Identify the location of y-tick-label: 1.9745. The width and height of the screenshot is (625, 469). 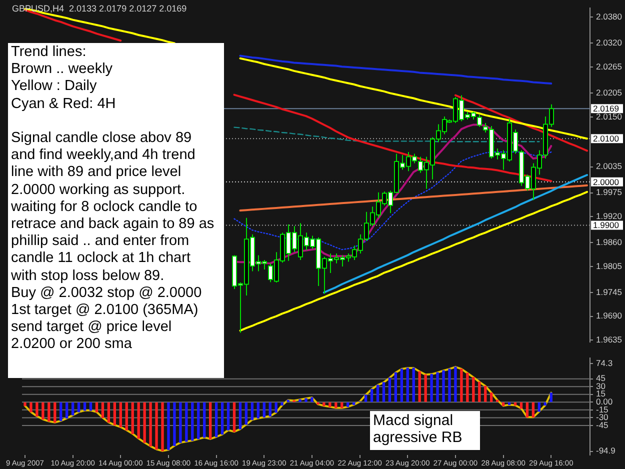
(609, 291).